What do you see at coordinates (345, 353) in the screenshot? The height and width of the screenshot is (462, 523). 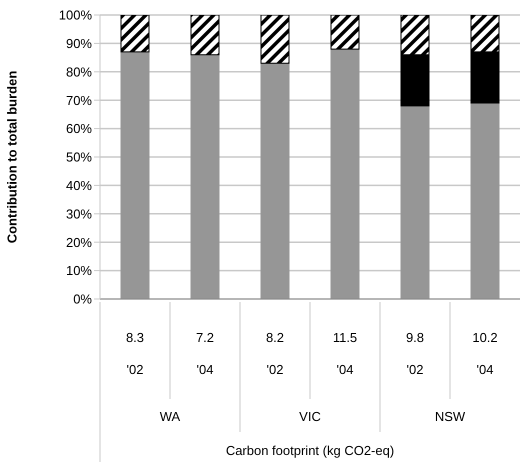 I see `category-label: 11.5 '04` at bounding box center [345, 353].